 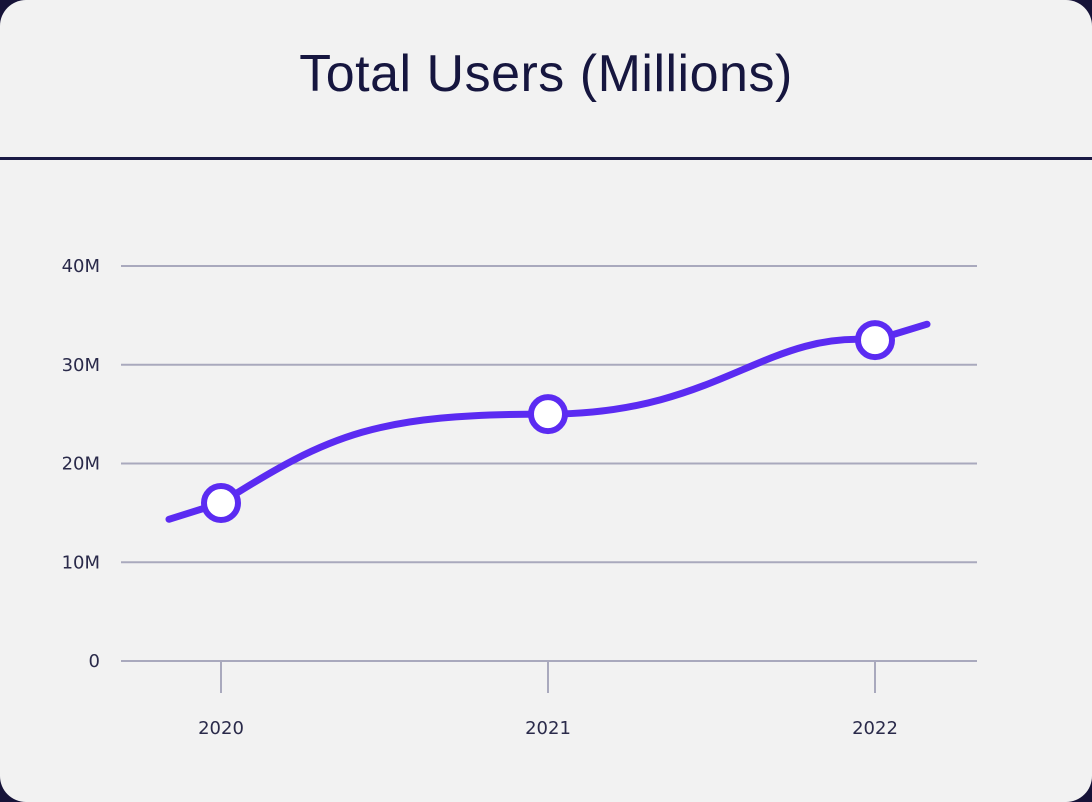 I want to click on y-tick-label: 20M, so click(x=81, y=464).